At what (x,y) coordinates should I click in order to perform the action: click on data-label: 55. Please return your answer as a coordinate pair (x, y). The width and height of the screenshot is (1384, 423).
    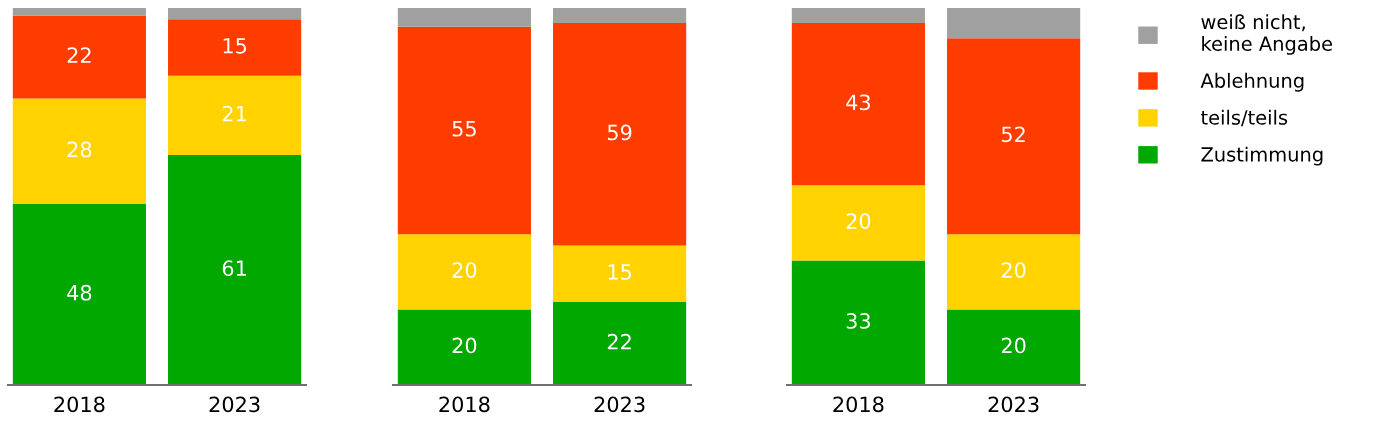
    Looking at the image, I should click on (464, 129).